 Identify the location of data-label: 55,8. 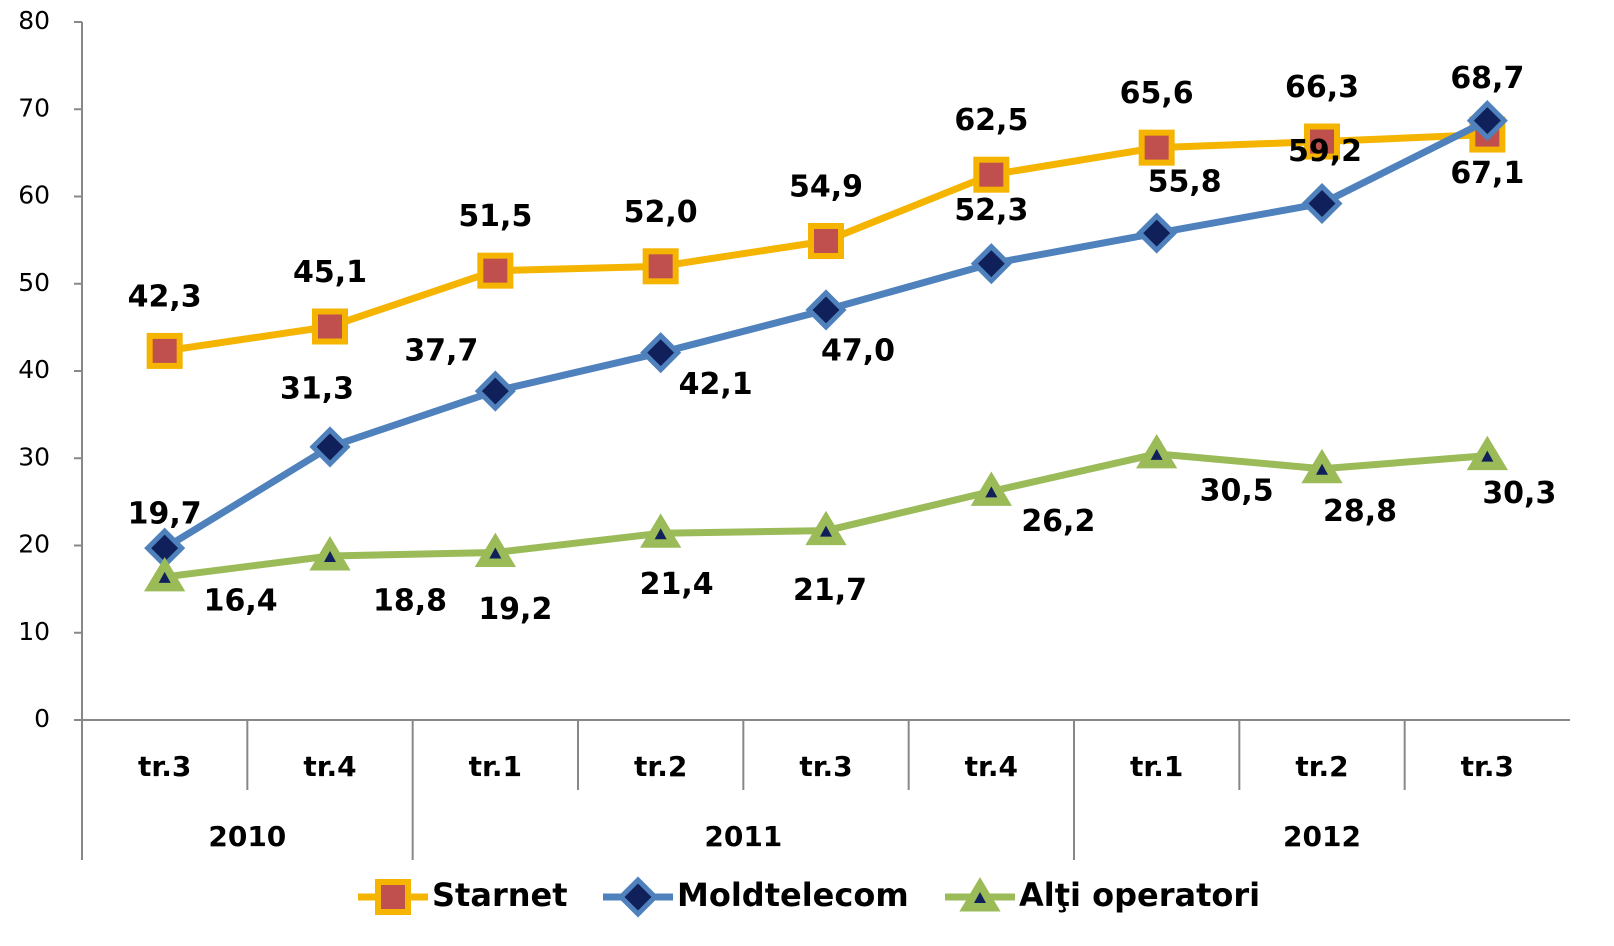
(1185, 182).